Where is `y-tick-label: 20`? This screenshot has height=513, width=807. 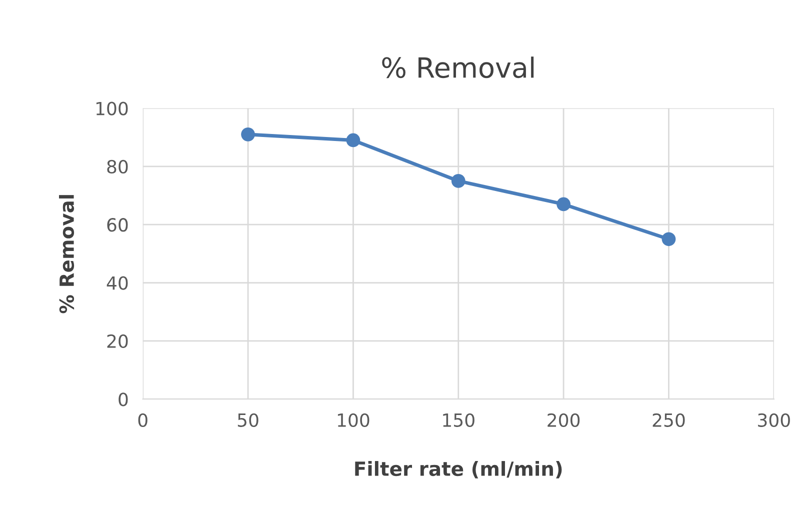
y-tick-label: 20 is located at coordinates (117, 341).